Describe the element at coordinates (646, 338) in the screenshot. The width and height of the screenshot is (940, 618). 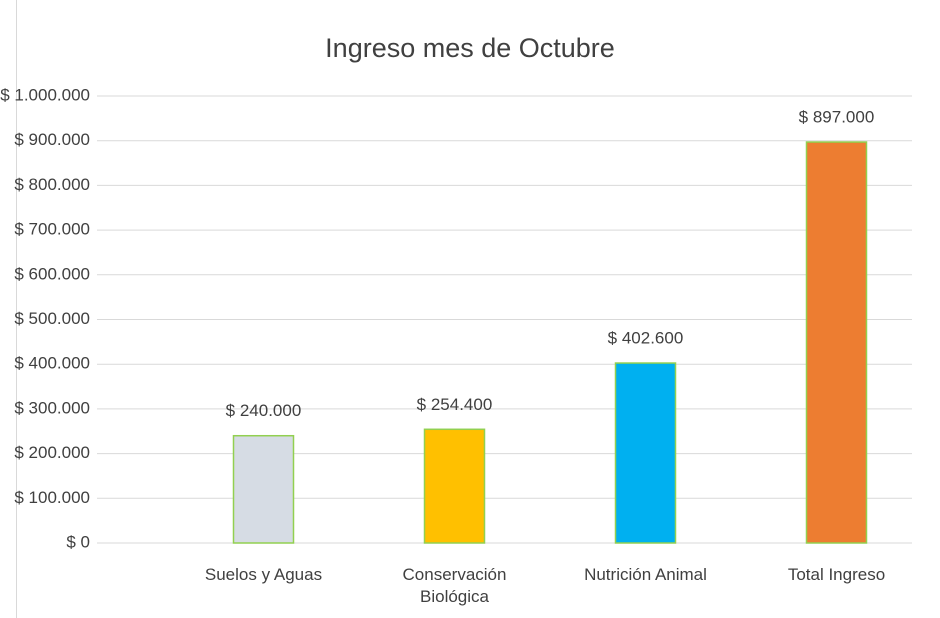
I see `data-label: $ 402.600` at that location.